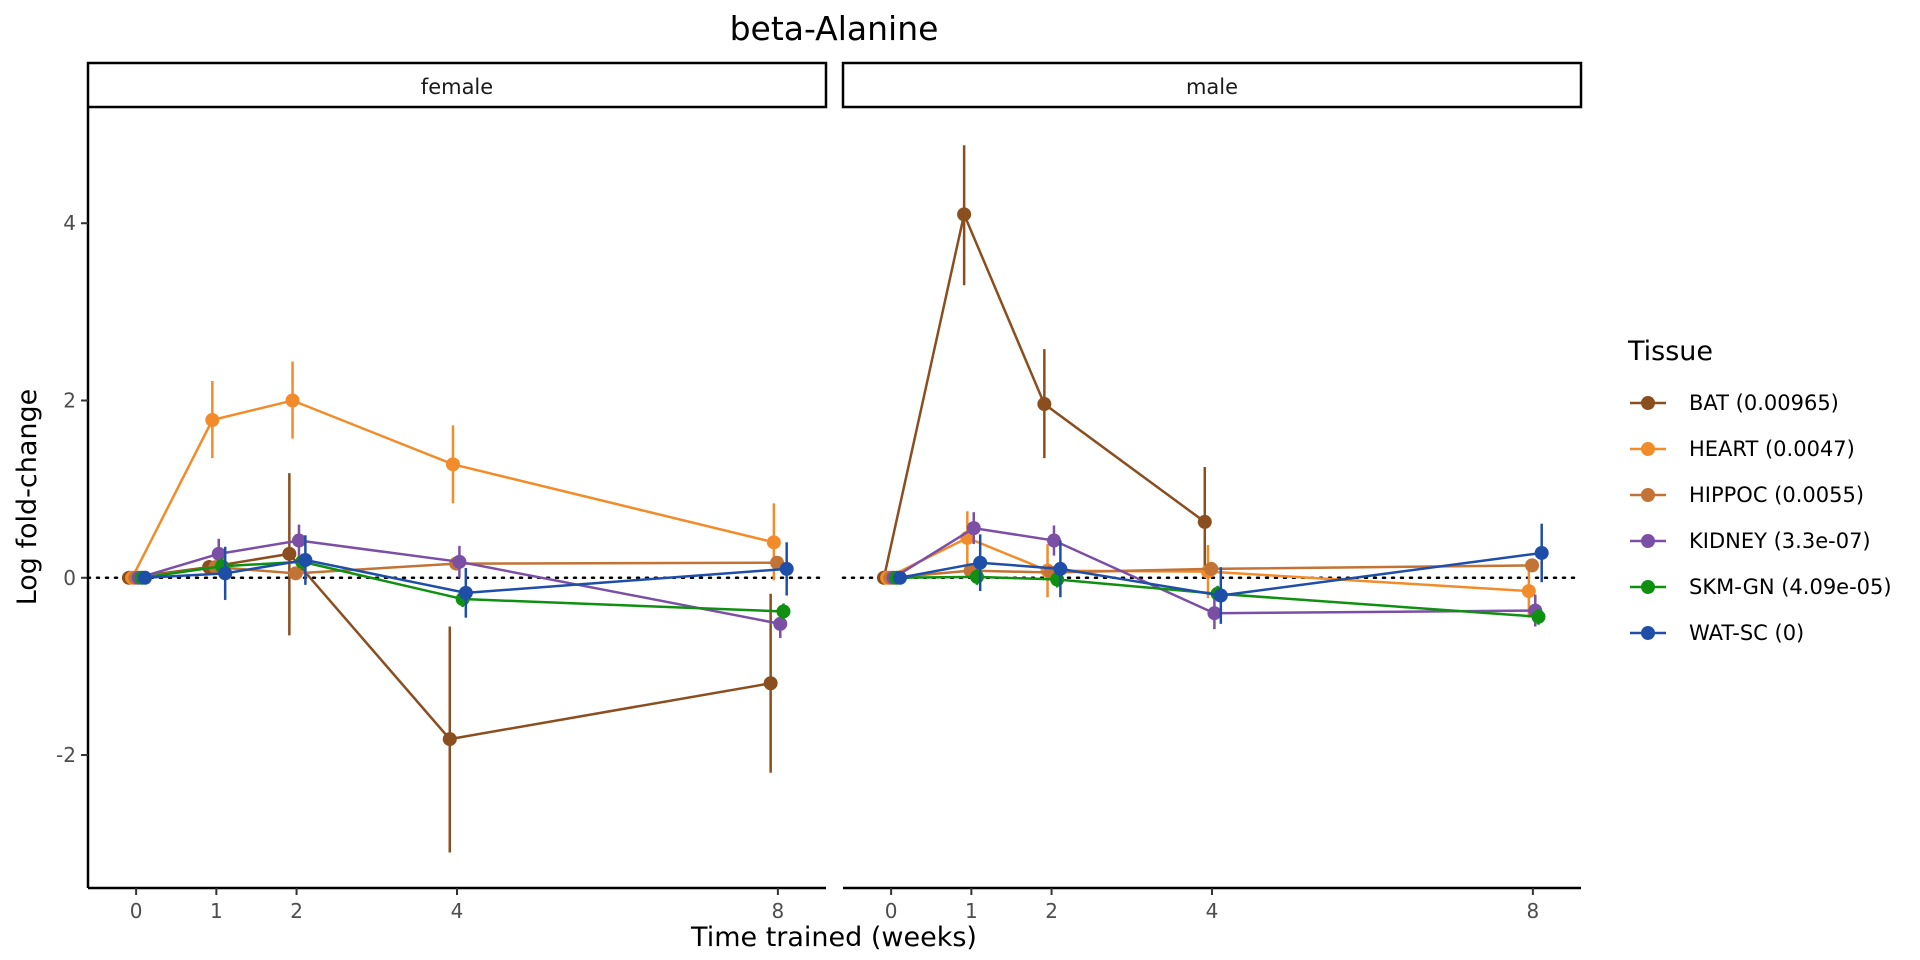 The width and height of the screenshot is (1920, 960). What do you see at coordinates (1764, 403) in the screenshot?
I see `legend-label: BAT (0.00965)` at bounding box center [1764, 403].